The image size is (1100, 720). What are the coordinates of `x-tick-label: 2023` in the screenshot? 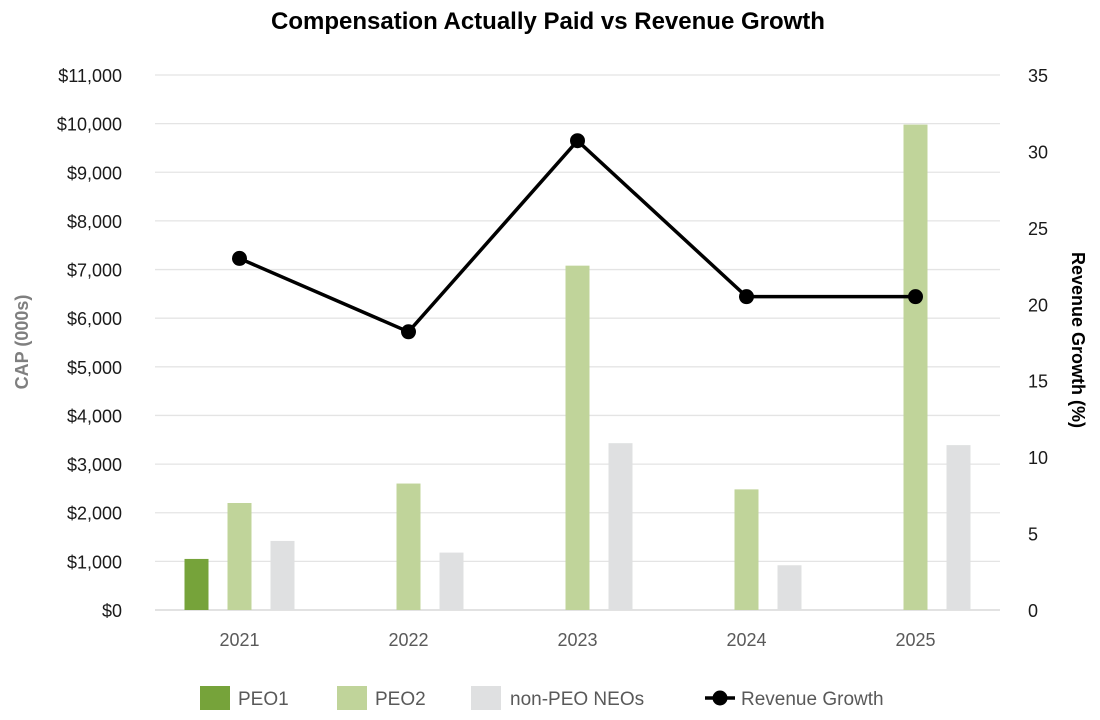 It's located at (577, 640).